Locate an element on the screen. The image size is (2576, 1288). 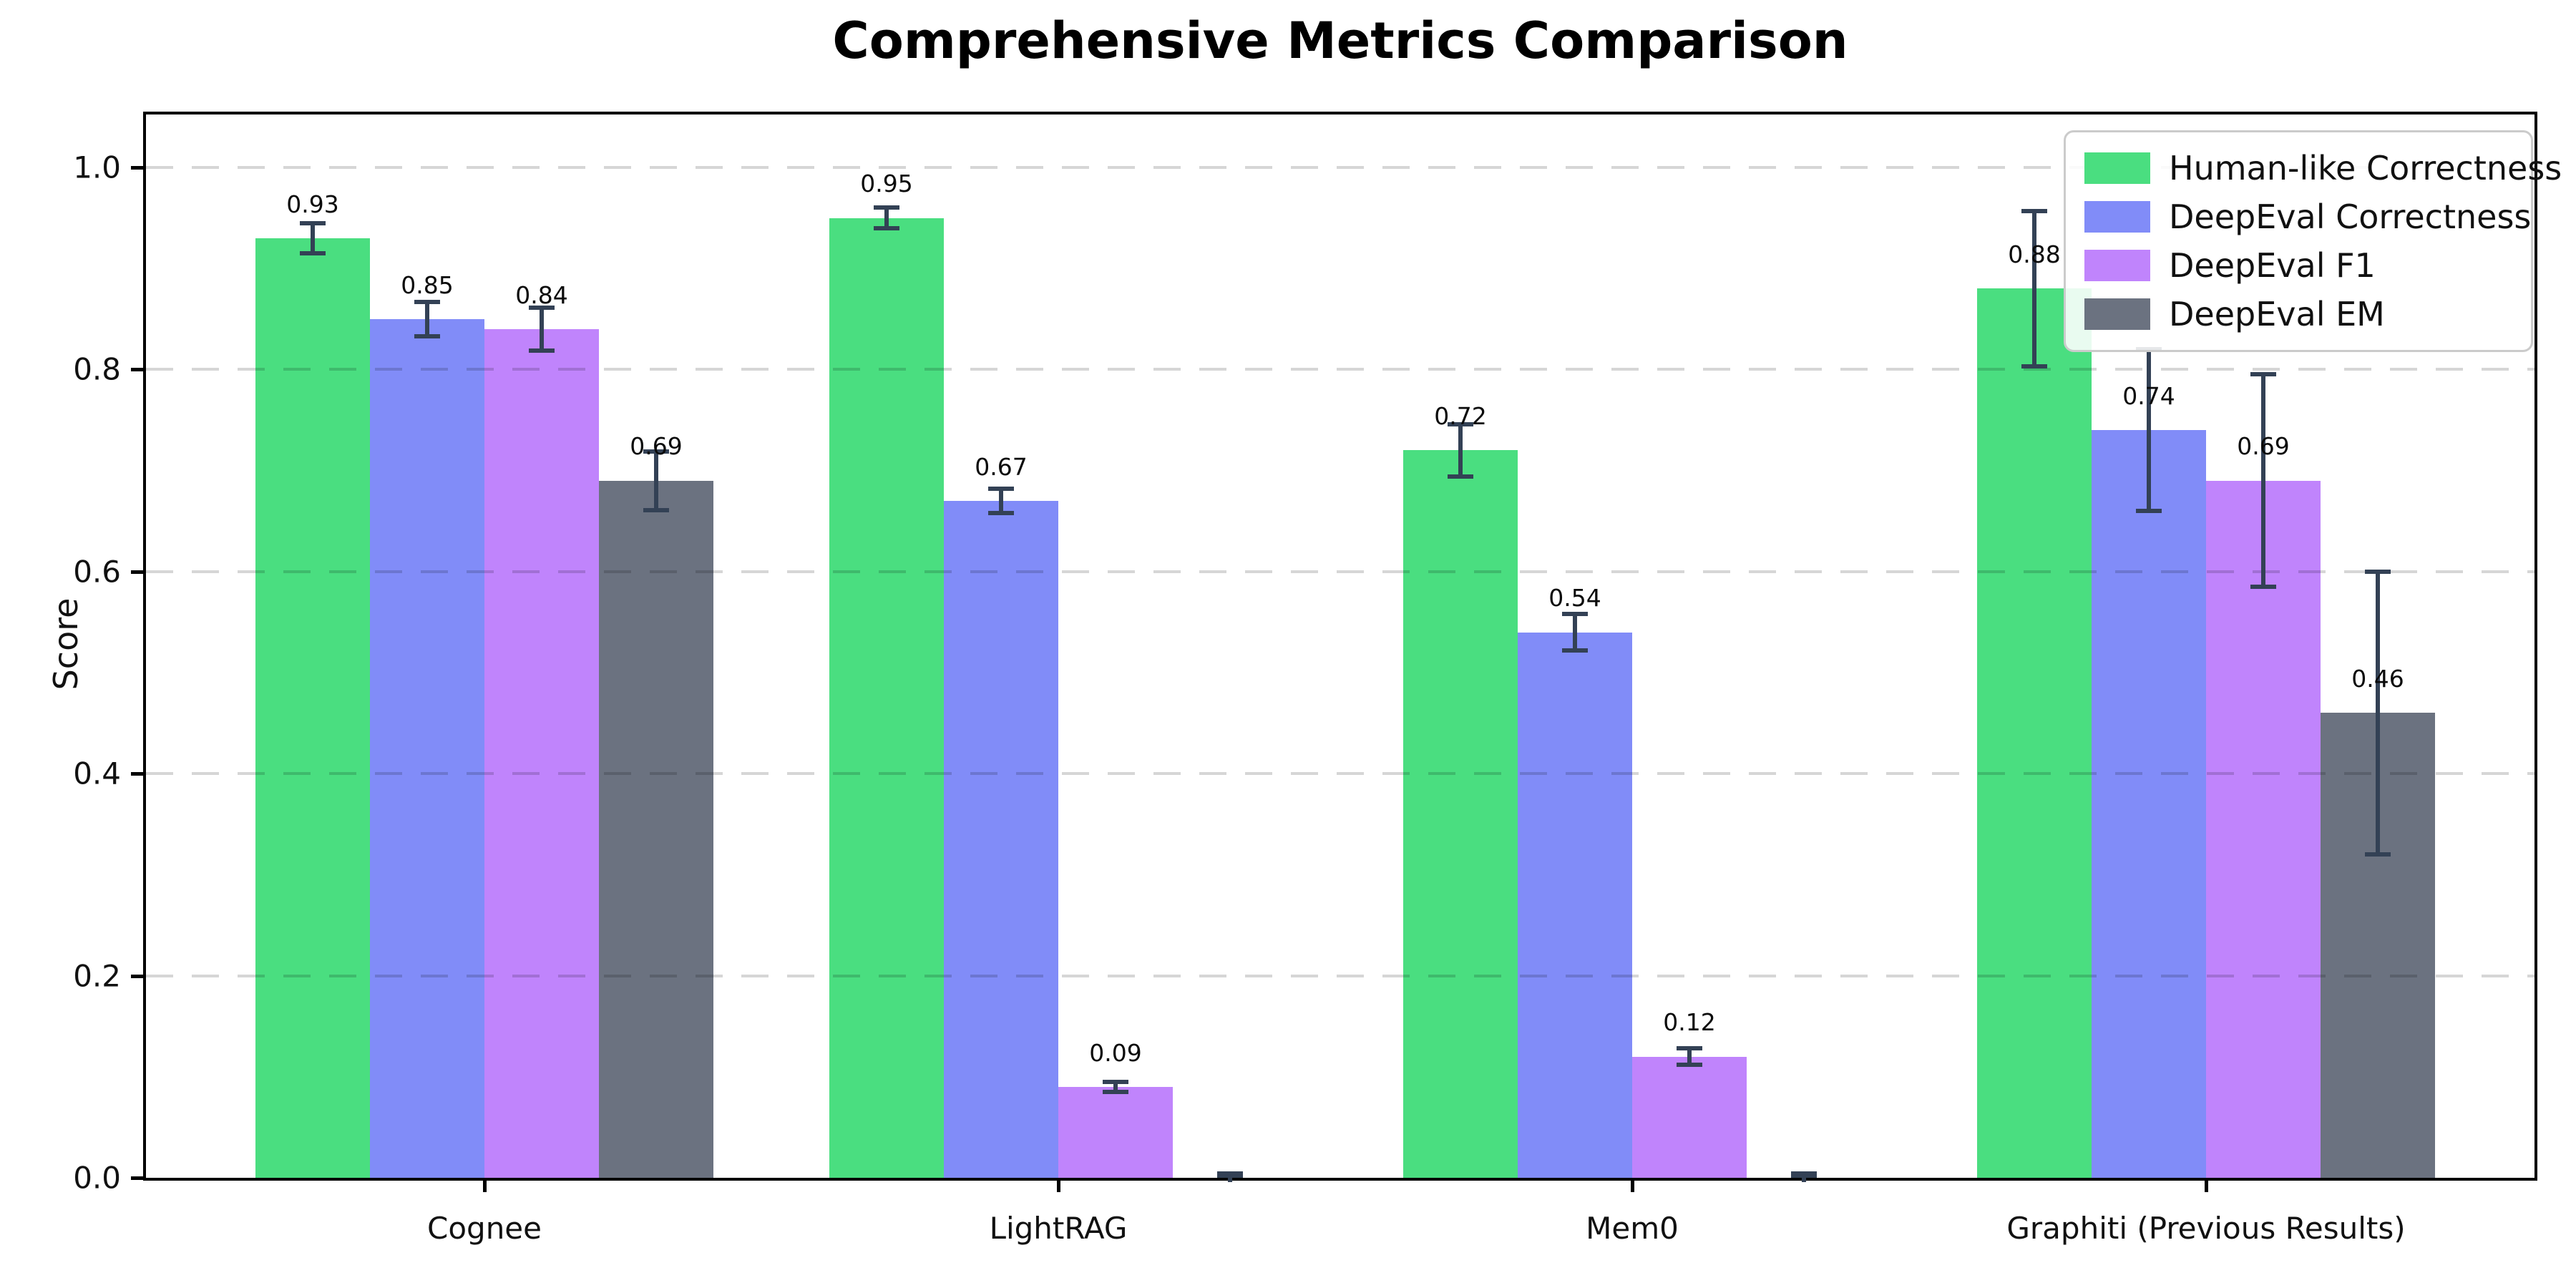
legend-label: Human-like Correctness is located at coordinates (2365, 168).